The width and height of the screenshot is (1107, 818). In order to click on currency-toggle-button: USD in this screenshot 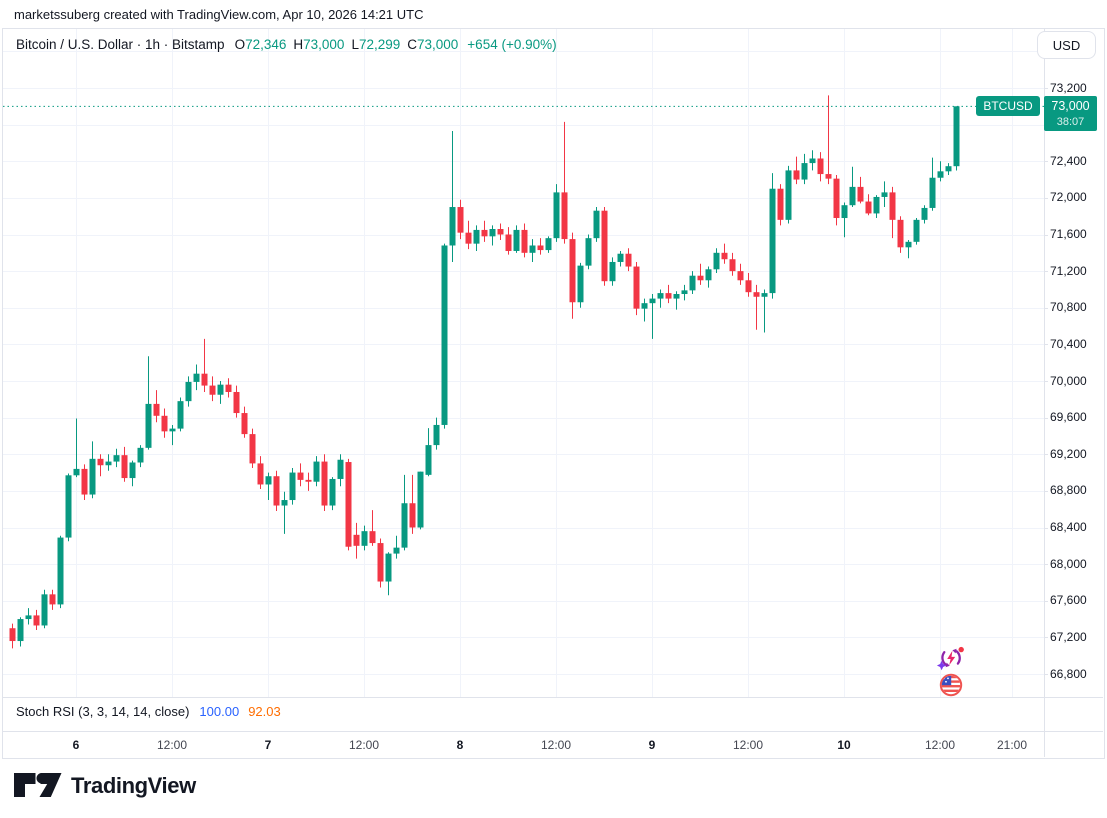, I will do `click(1066, 45)`.